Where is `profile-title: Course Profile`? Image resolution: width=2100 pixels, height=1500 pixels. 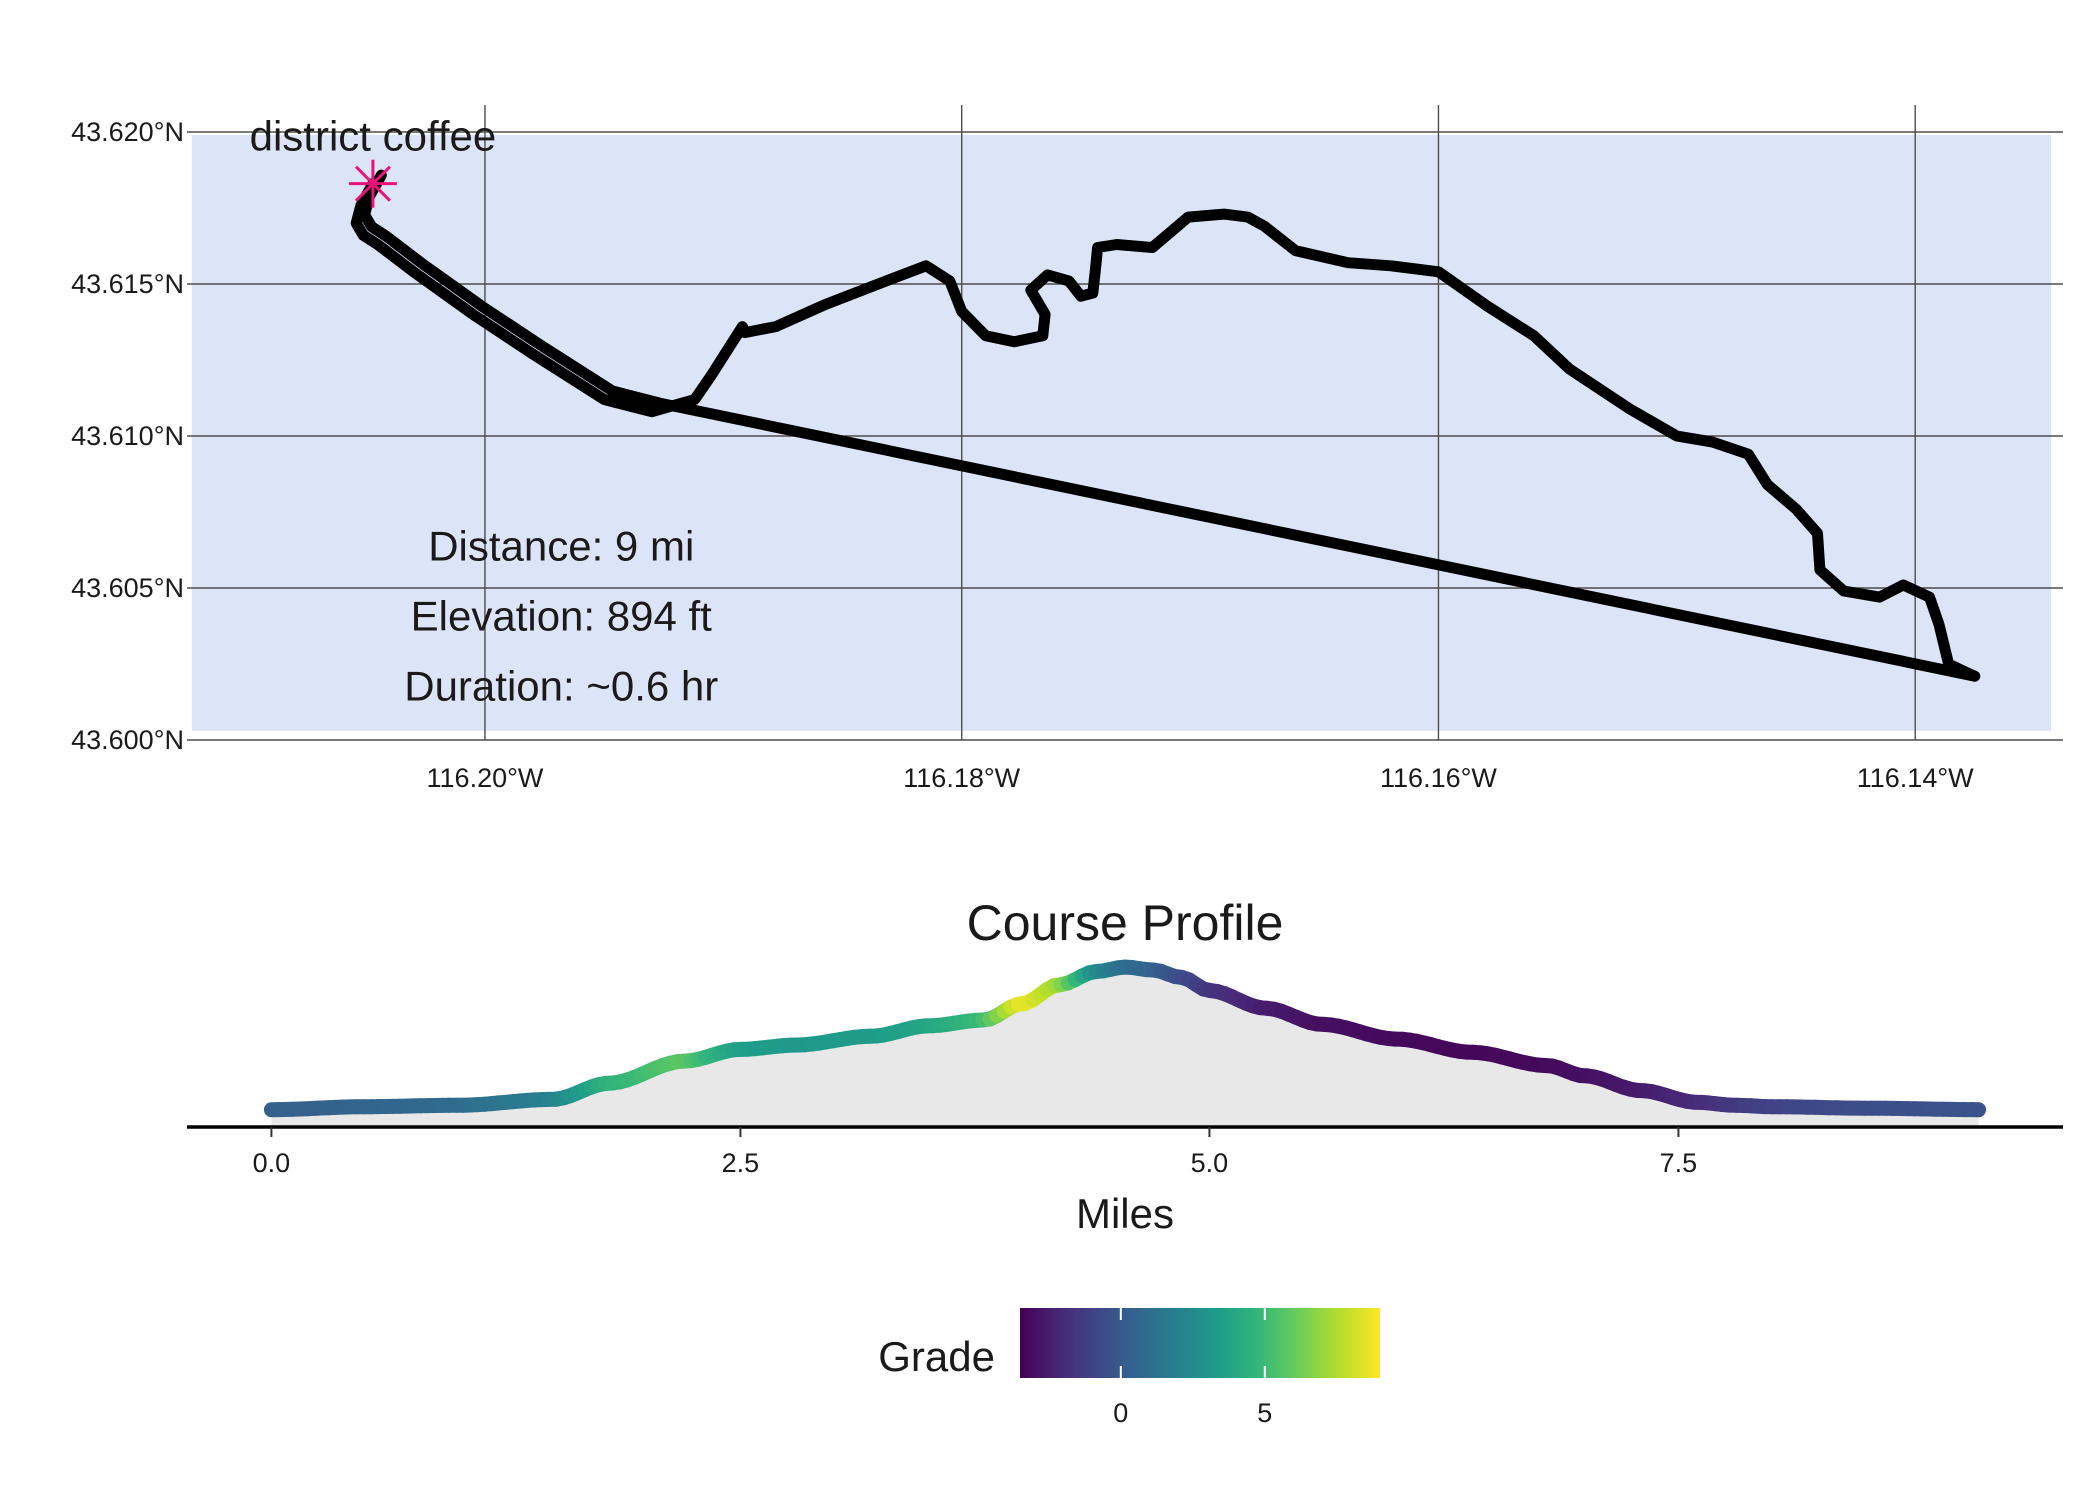
profile-title: Course Profile is located at coordinates (1125, 923).